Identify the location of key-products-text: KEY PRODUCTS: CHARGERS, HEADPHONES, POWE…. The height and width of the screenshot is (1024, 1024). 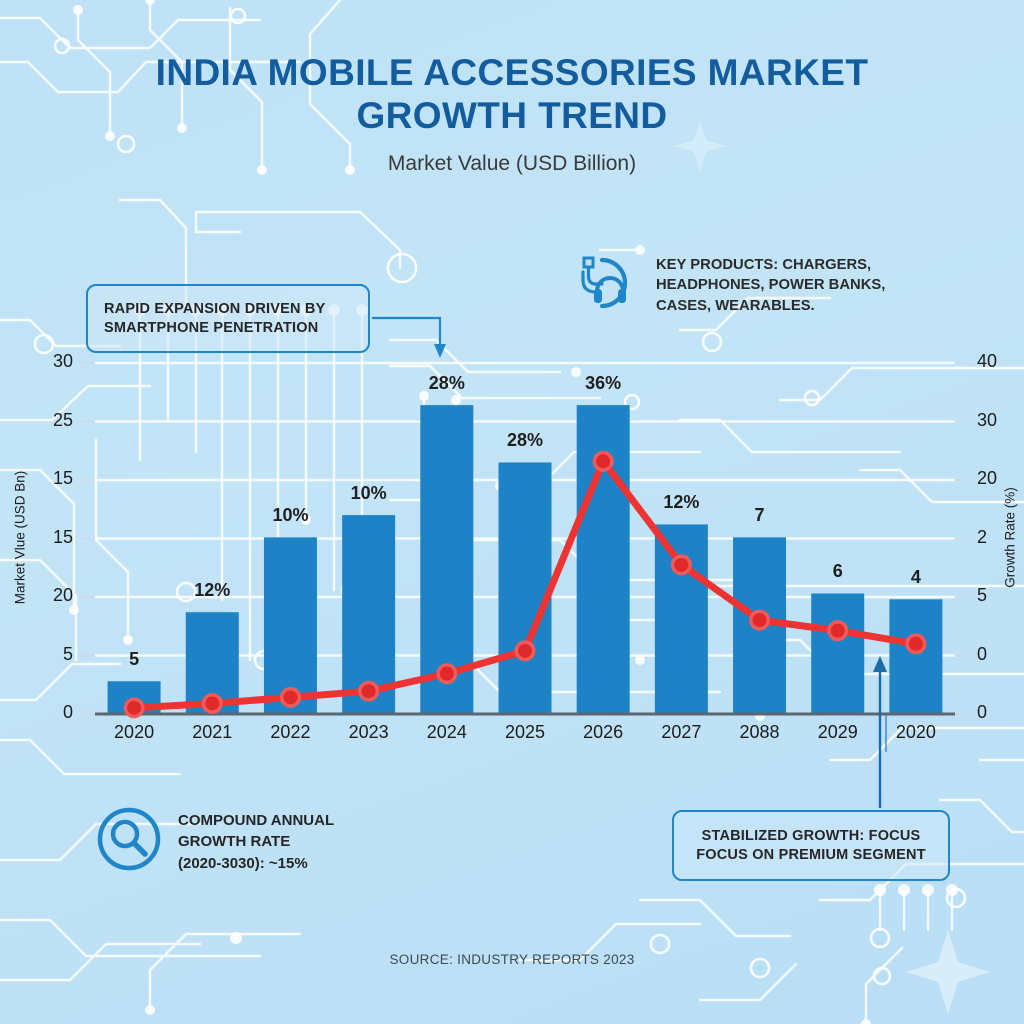
(770, 283).